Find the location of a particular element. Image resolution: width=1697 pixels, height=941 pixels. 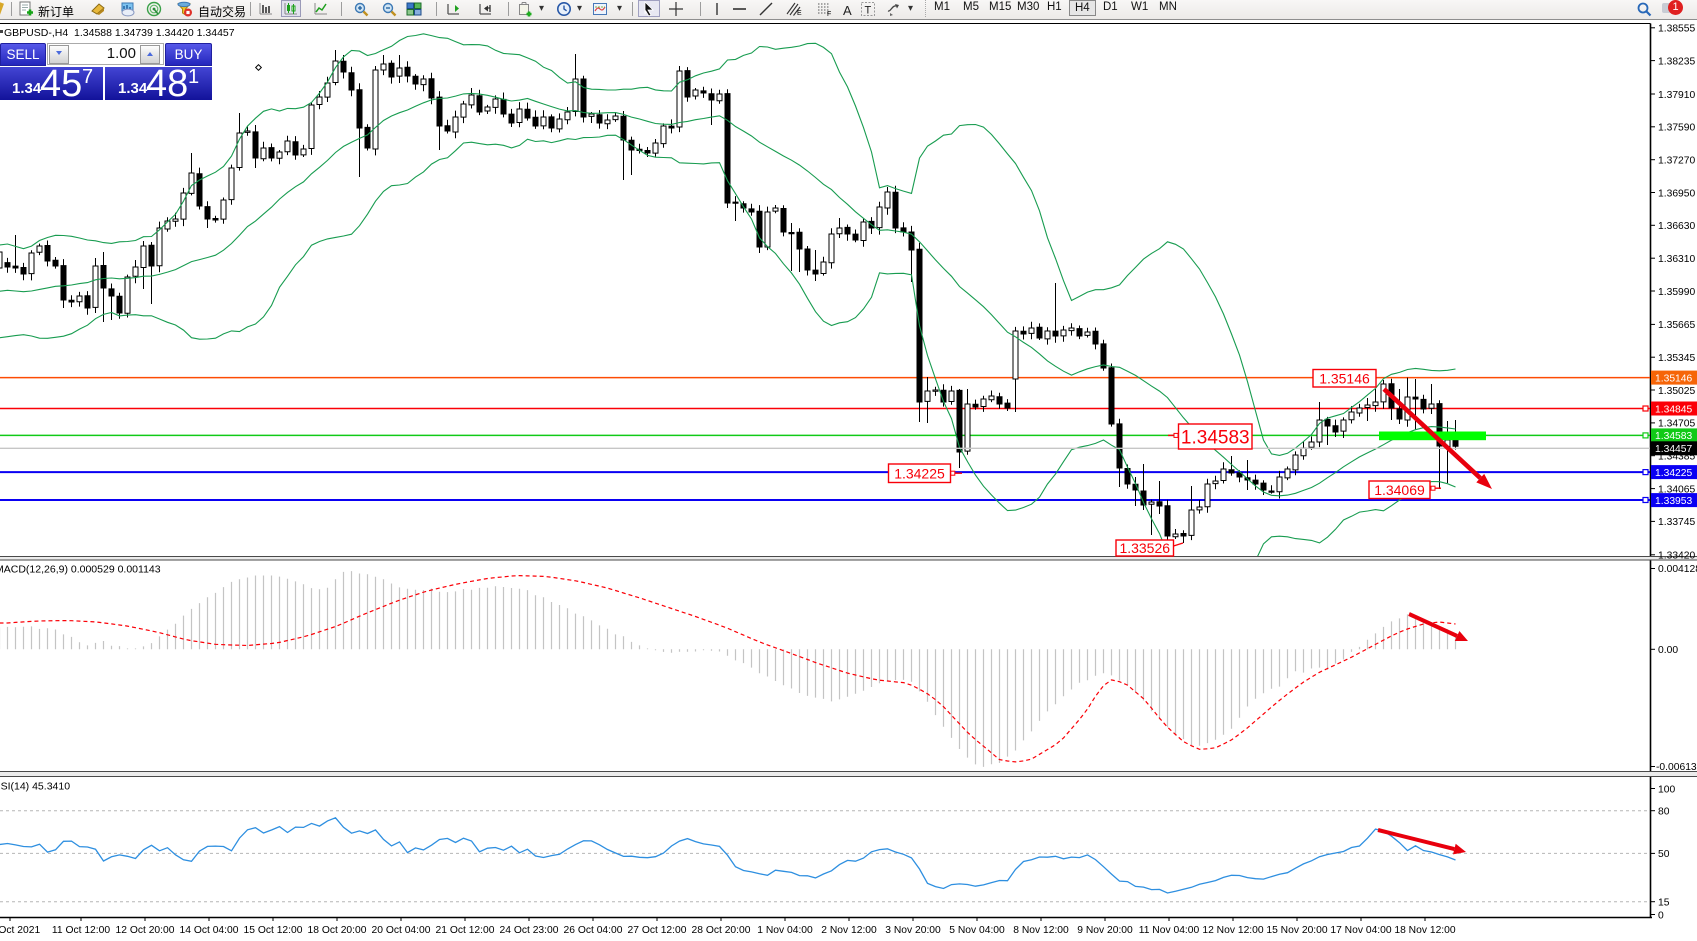

svg-text: 0.00 is located at coordinates (1668, 650).